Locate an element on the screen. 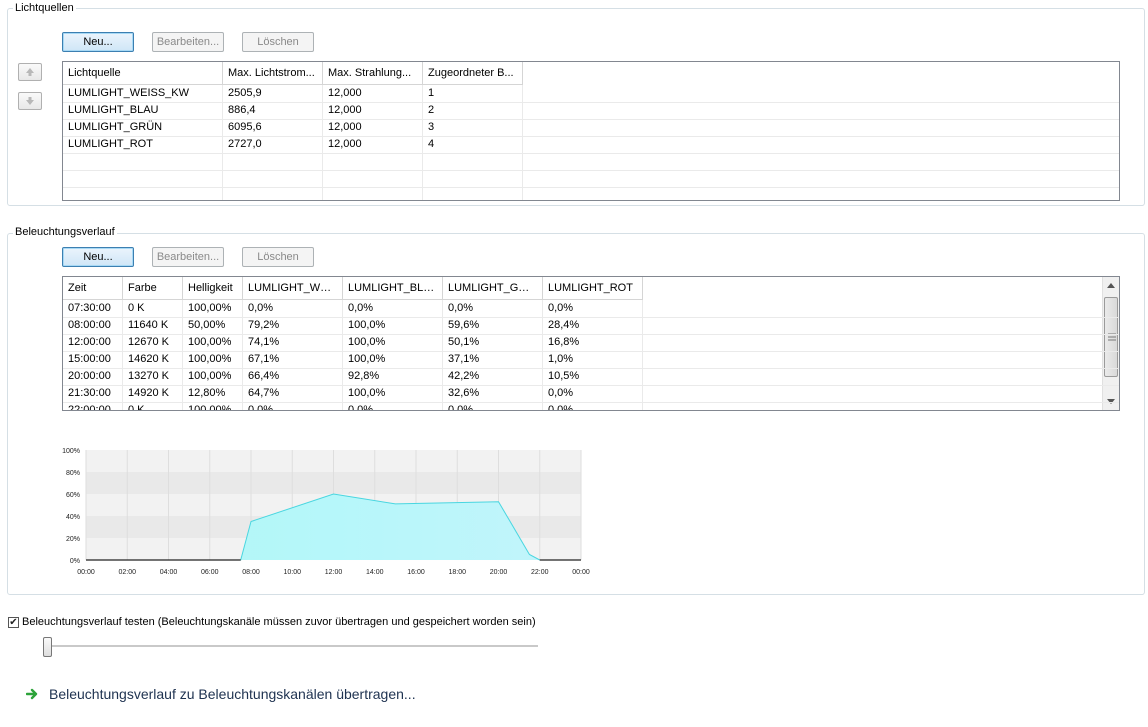  lichtquellen-column-header: Lichtquelle is located at coordinates (143, 73).